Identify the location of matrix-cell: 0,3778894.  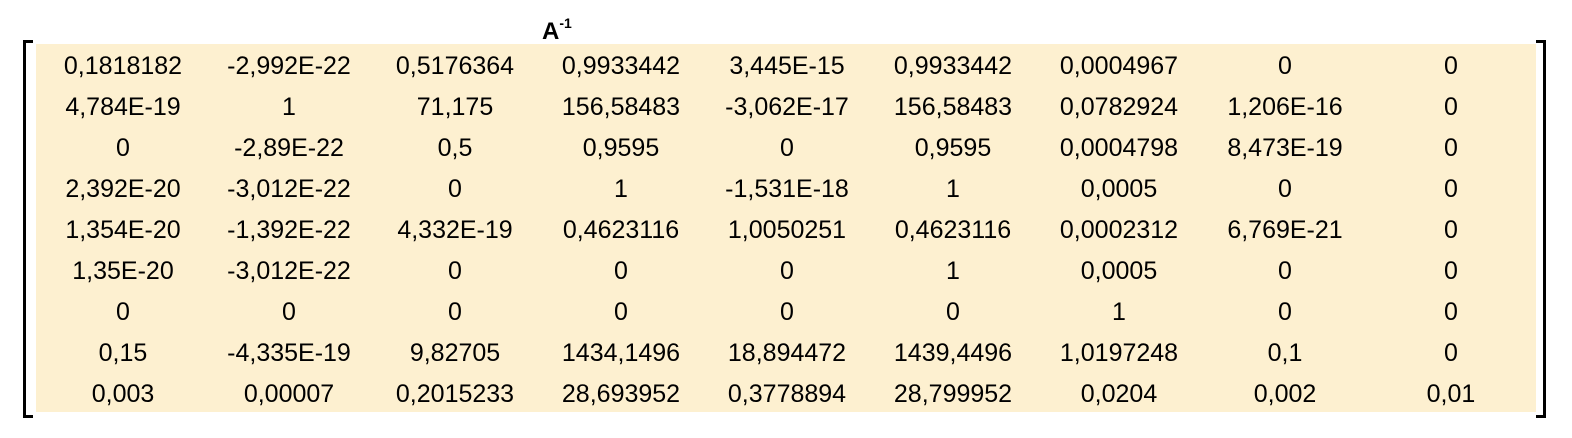
(787, 394).